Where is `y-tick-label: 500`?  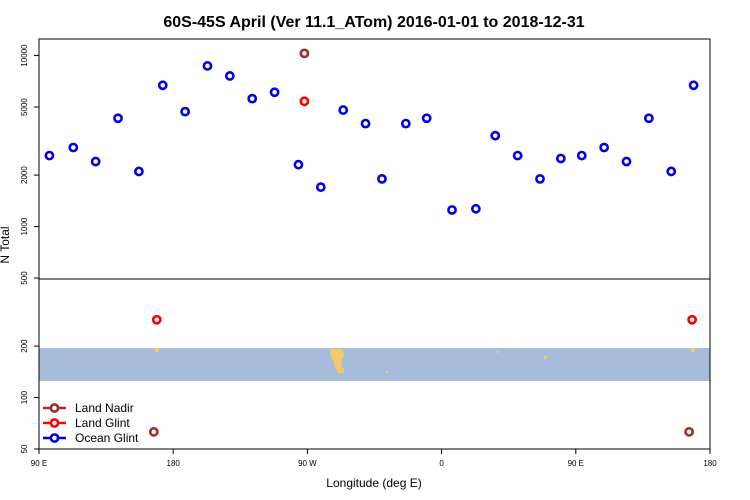 y-tick-label: 500 is located at coordinates (24, 278).